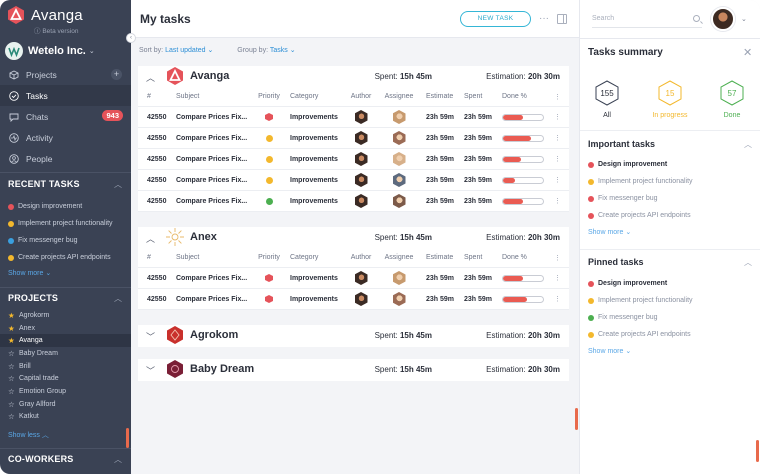  What do you see at coordinates (473, 96) in the screenshot?
I see `col-spent: Spent` at bounding box center [473, 96].